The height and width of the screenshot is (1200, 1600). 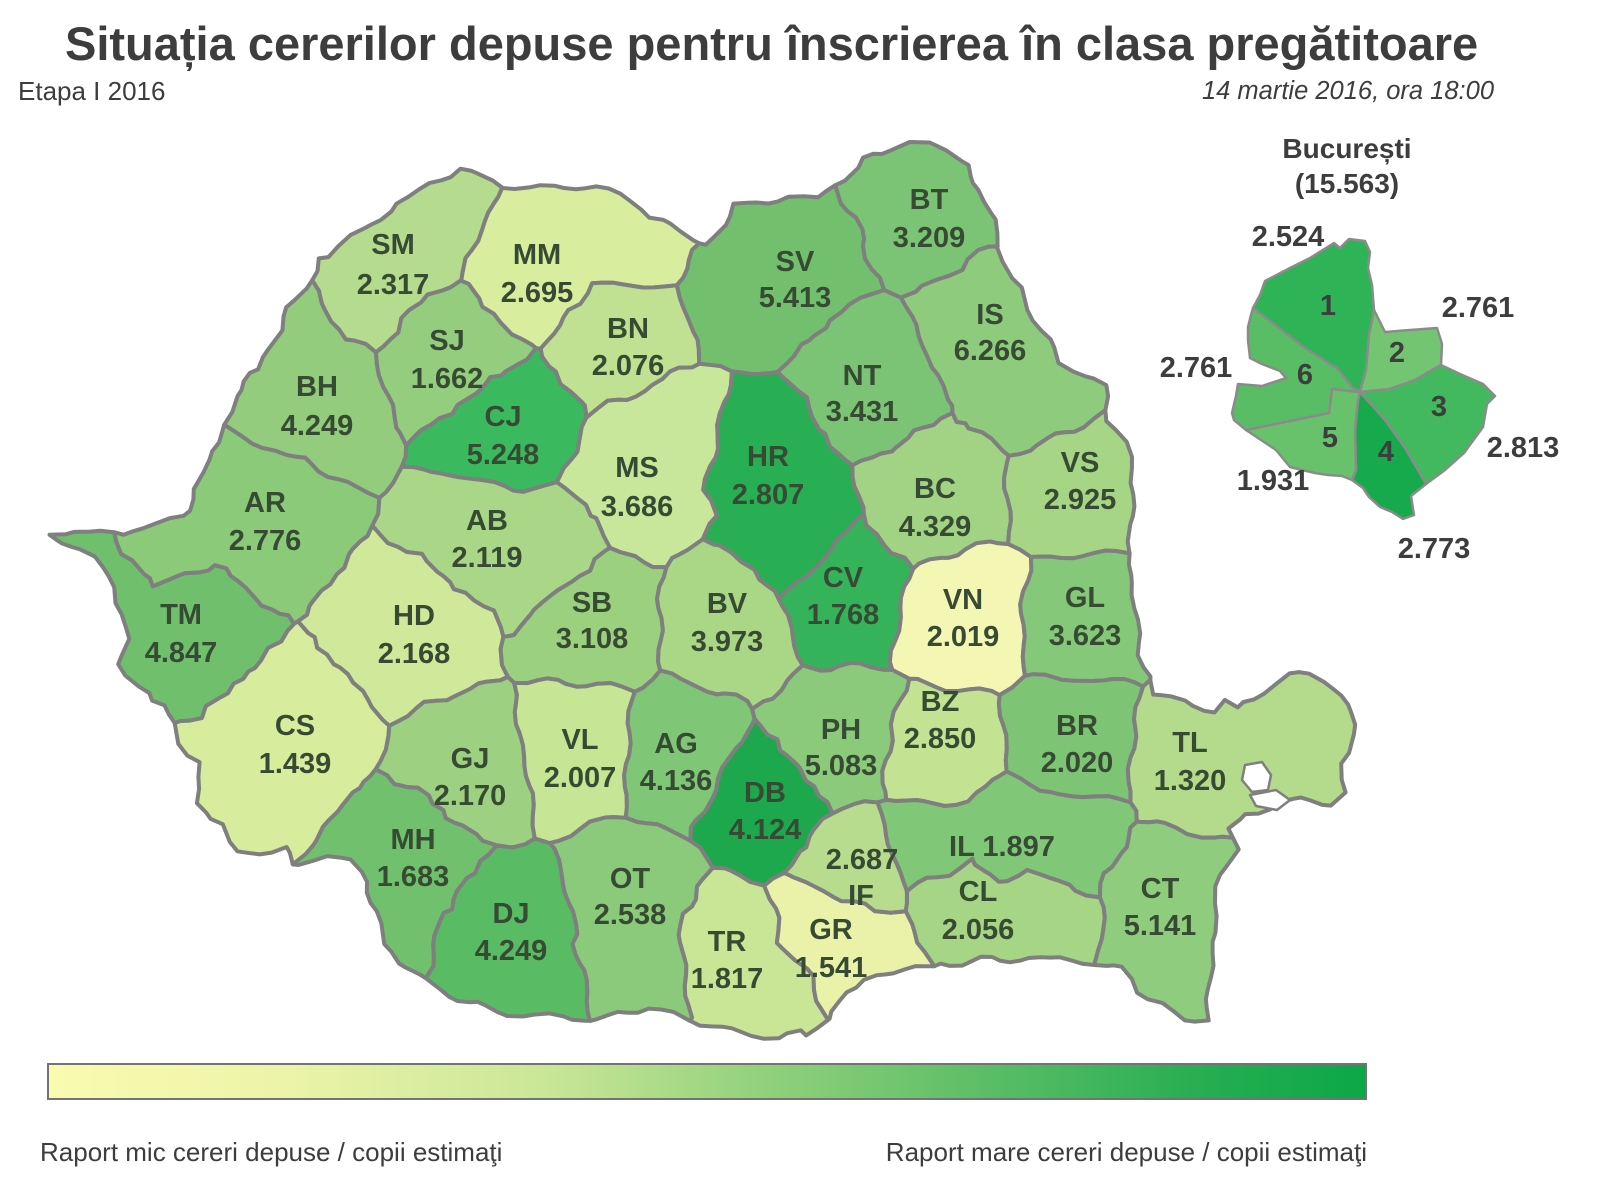 I want to click on svg-text: 1.817, so click(x=727, y=979).